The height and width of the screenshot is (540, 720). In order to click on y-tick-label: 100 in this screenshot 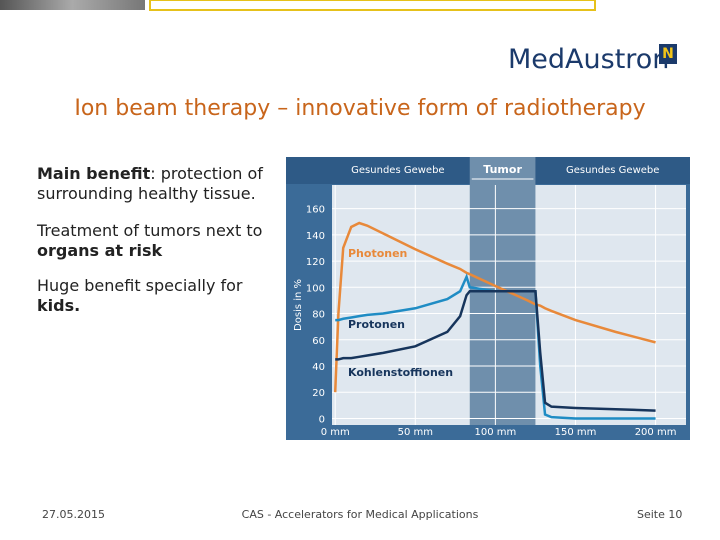, I will do `click(315, 288)`.